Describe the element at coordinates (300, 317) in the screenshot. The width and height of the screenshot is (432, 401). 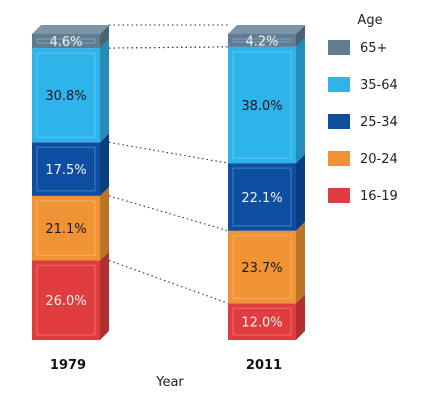
I see `bar-2011-16-19-side` at that location.